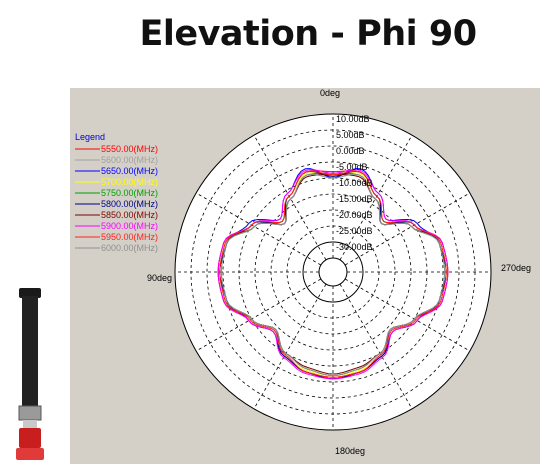  I want to click on legend-title: Legend, so click(90, 137).